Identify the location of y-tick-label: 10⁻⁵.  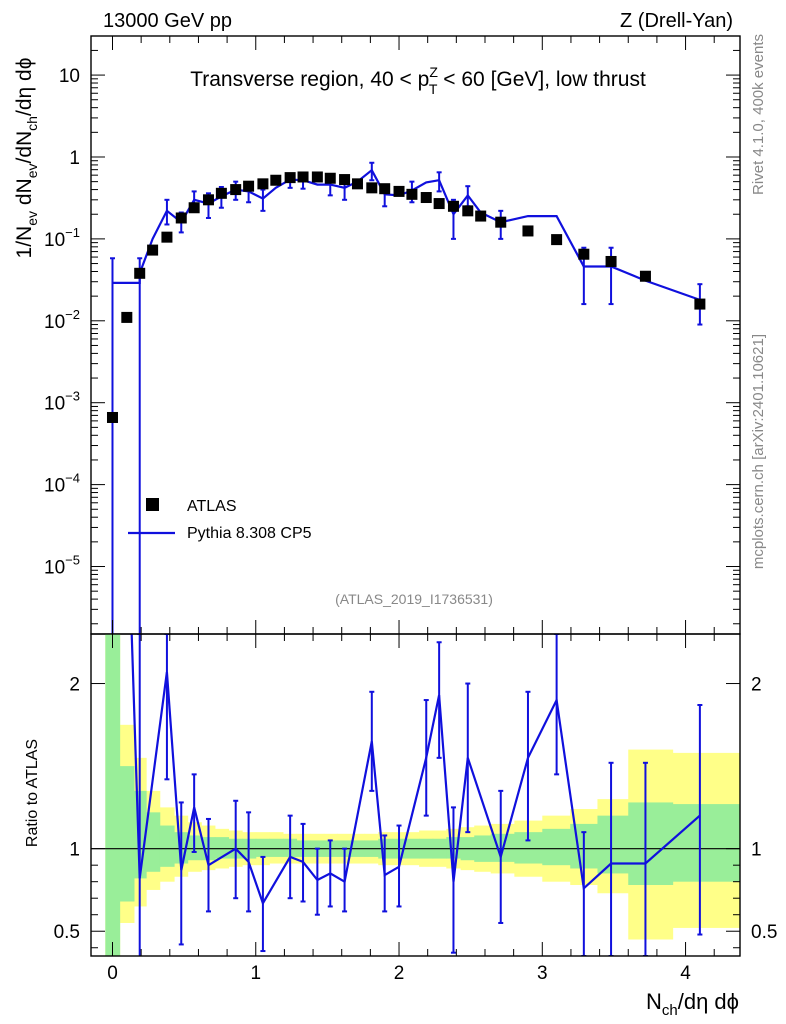
(62, 566).